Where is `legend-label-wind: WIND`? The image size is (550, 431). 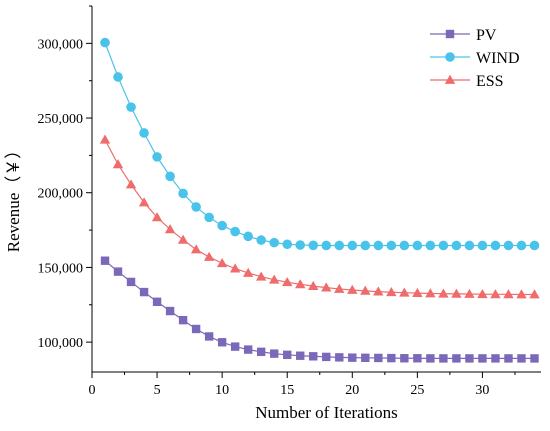 legend-label-wind: WIND is located at coordinates (498, 58).